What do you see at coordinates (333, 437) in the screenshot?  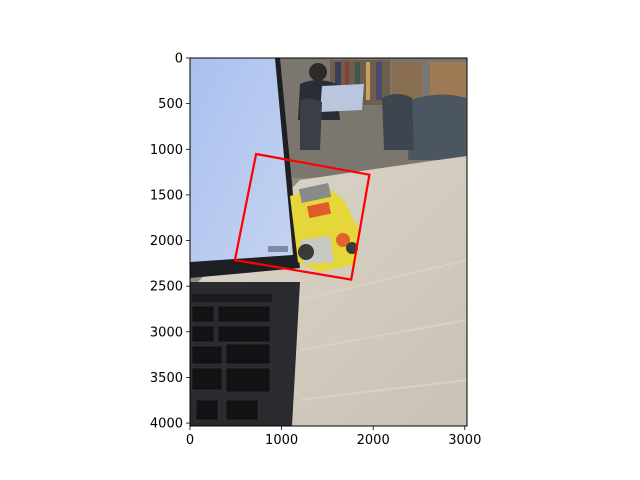 I see `x-axis: 0 1000 2000 3000` at bounding box center [333, 437].